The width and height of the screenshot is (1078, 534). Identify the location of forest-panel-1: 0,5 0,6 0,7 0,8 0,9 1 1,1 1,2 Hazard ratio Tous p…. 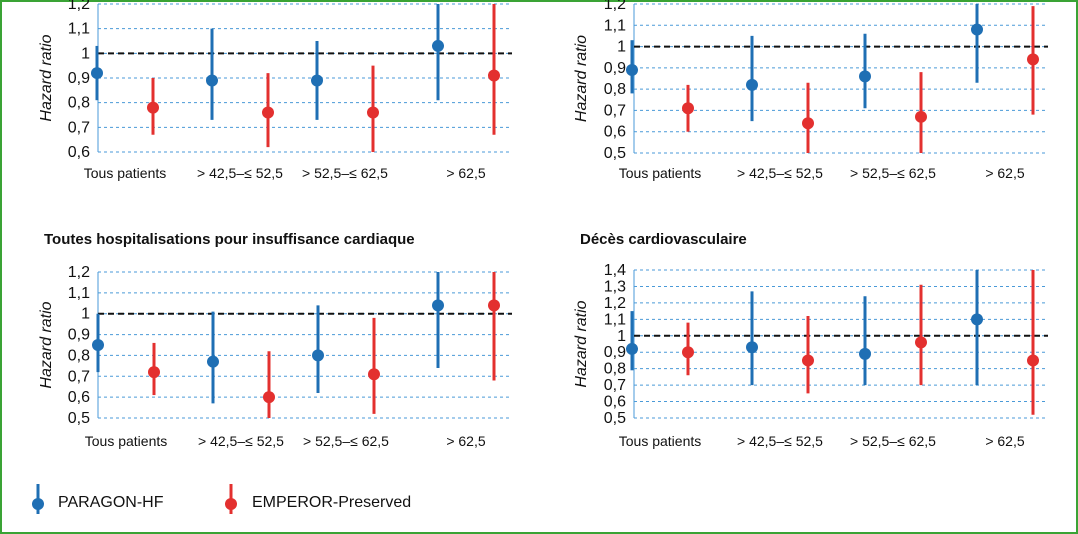
(810, 90).